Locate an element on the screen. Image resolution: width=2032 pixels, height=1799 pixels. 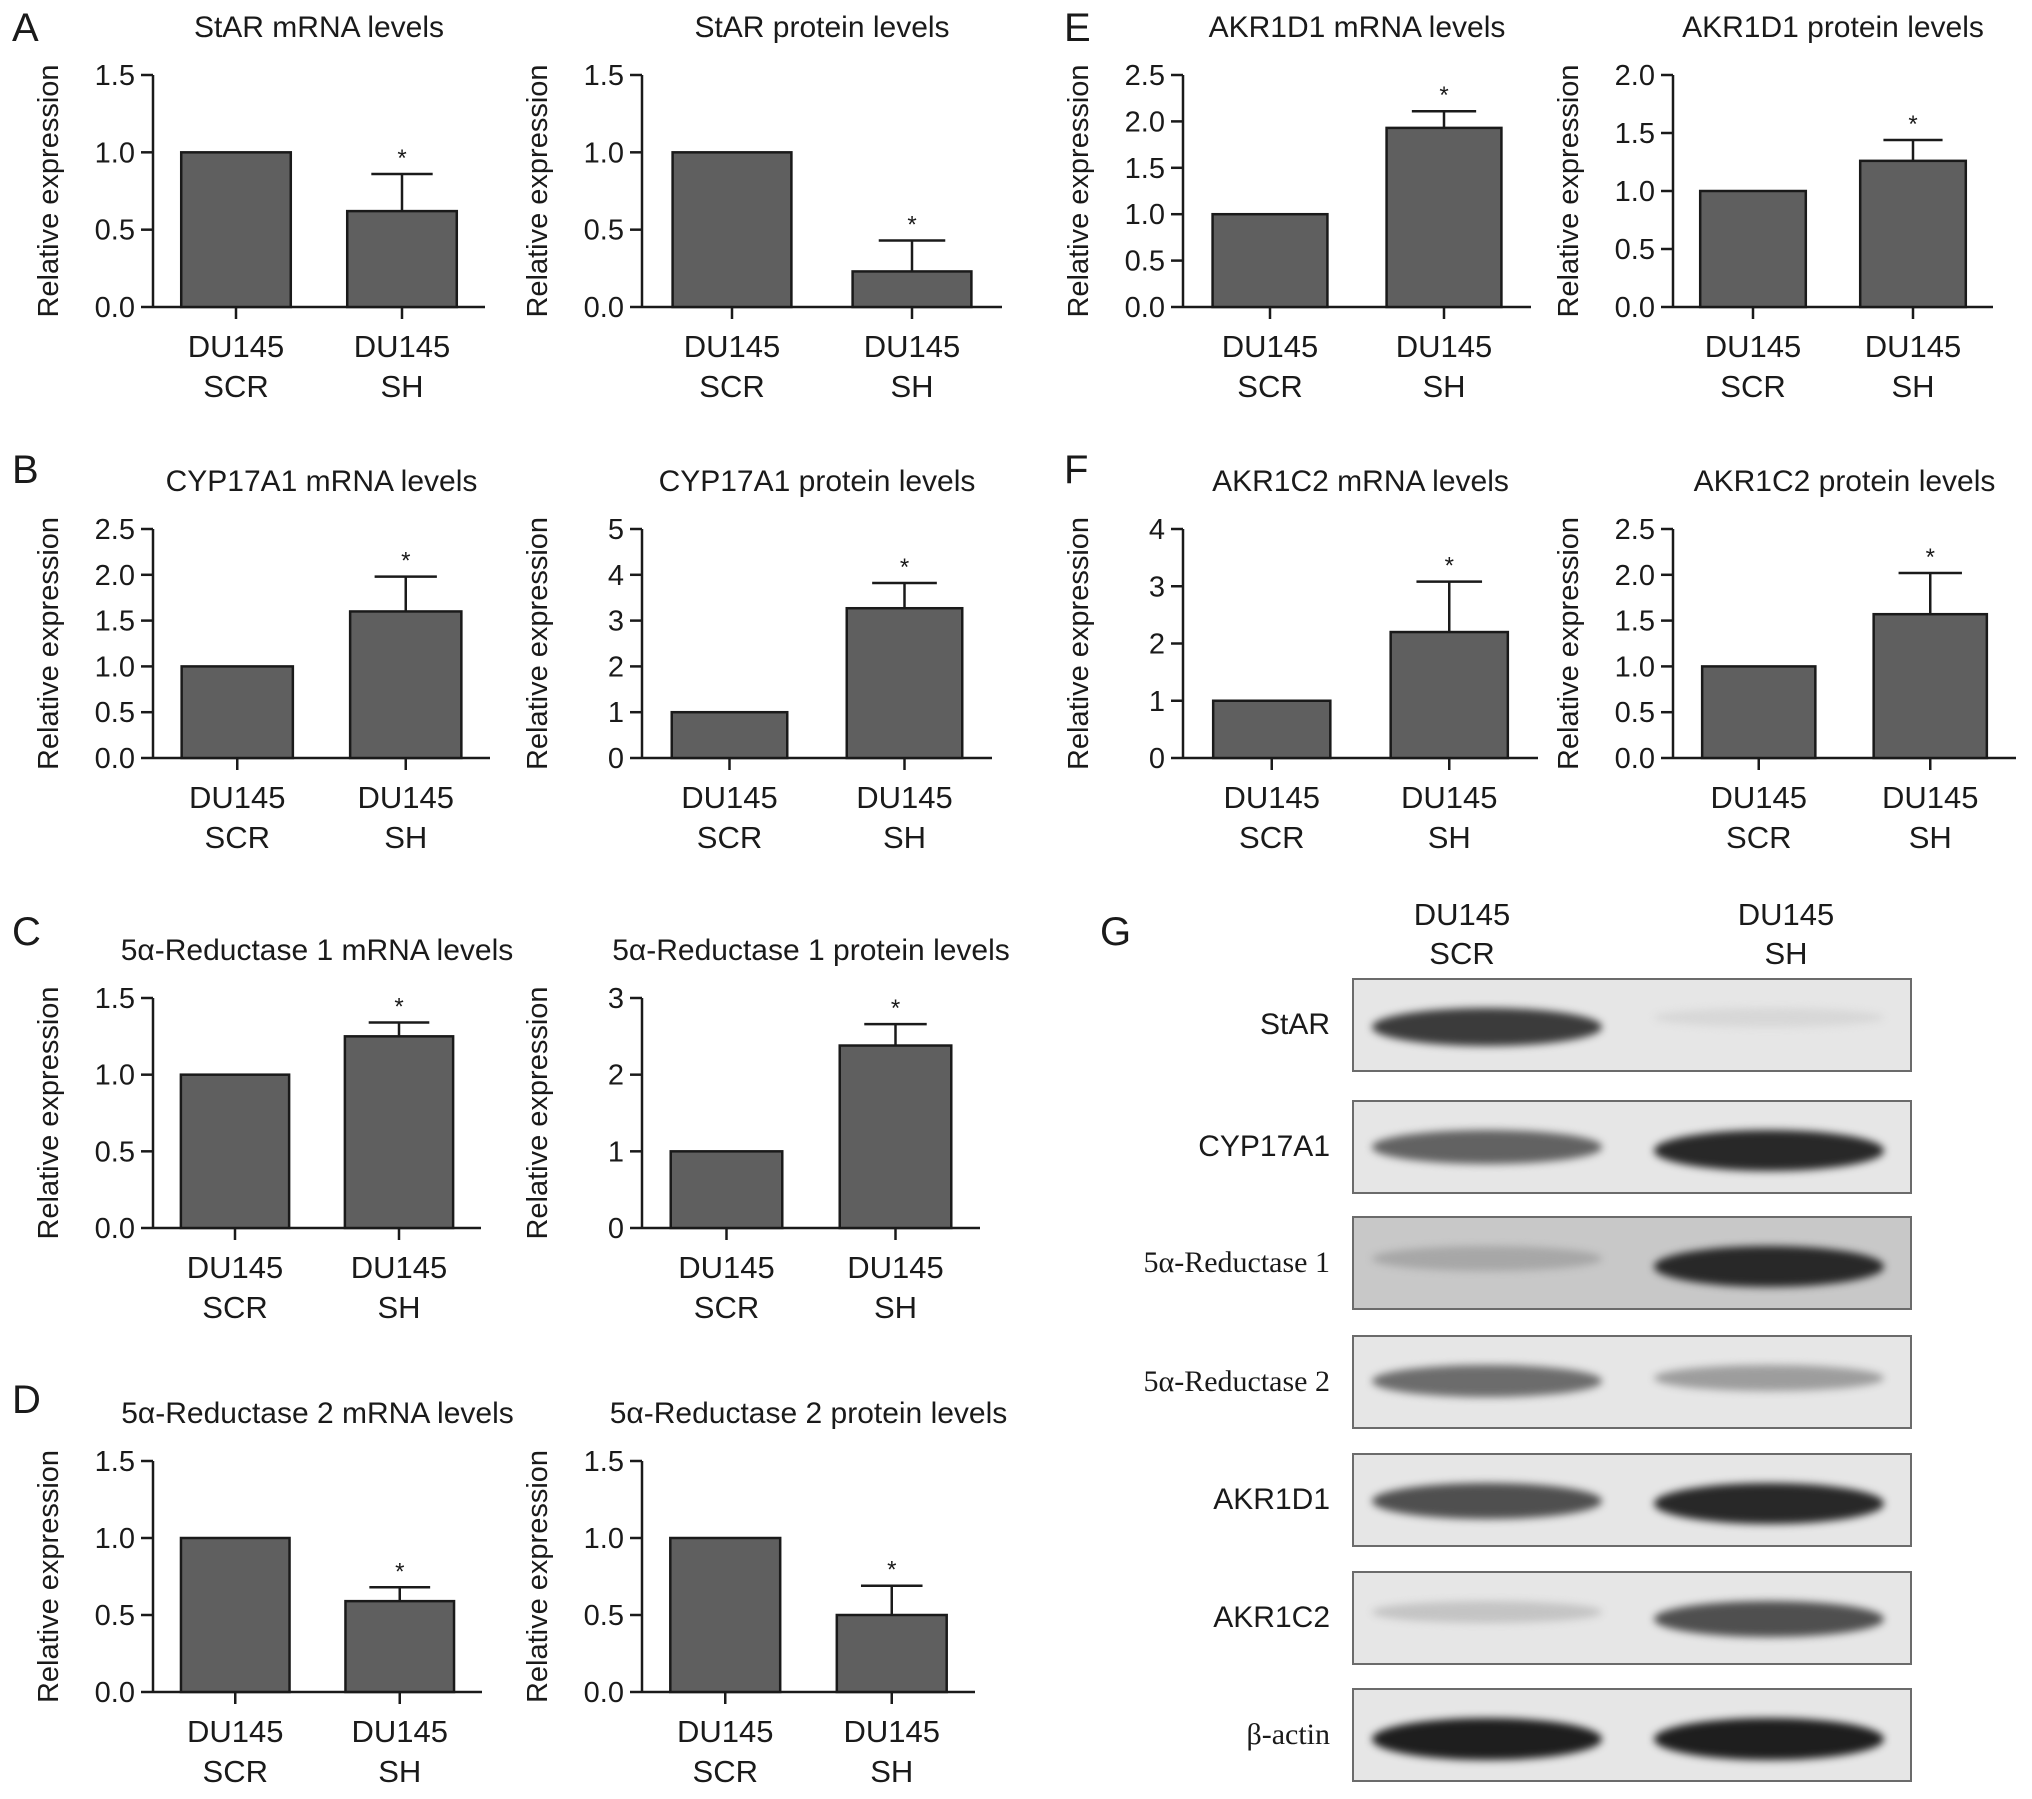
panel-letter-d: D is located at coordinates (26, 1400).